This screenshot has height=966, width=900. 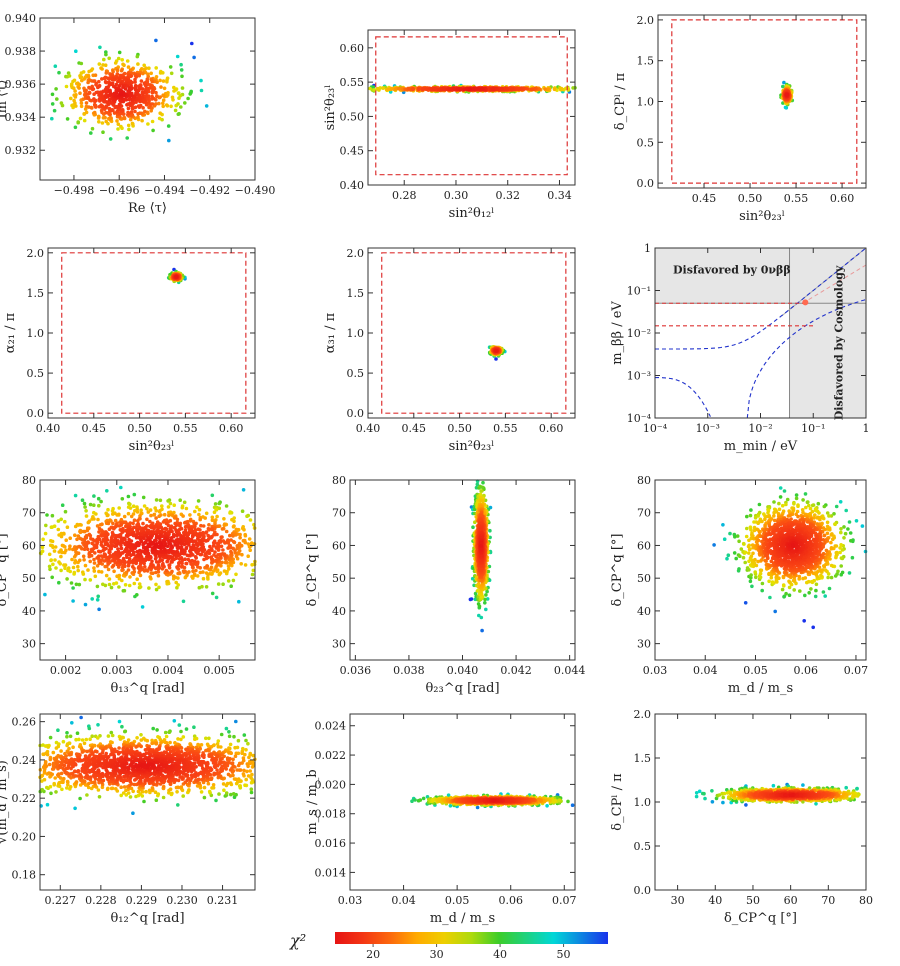 What do you see at coordinates (339, 644) in the screenshot?
I see `y-tick-label: 30` at bounding box center [339, 644].